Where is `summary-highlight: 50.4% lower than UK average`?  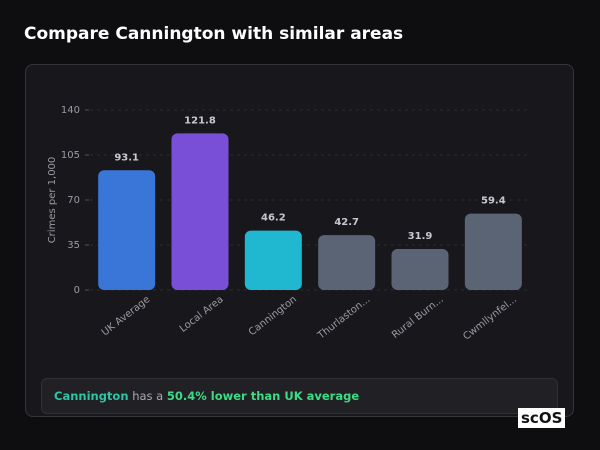
summary-highlight: 50.4% lower than UK average is located at coordinates (263, 396).